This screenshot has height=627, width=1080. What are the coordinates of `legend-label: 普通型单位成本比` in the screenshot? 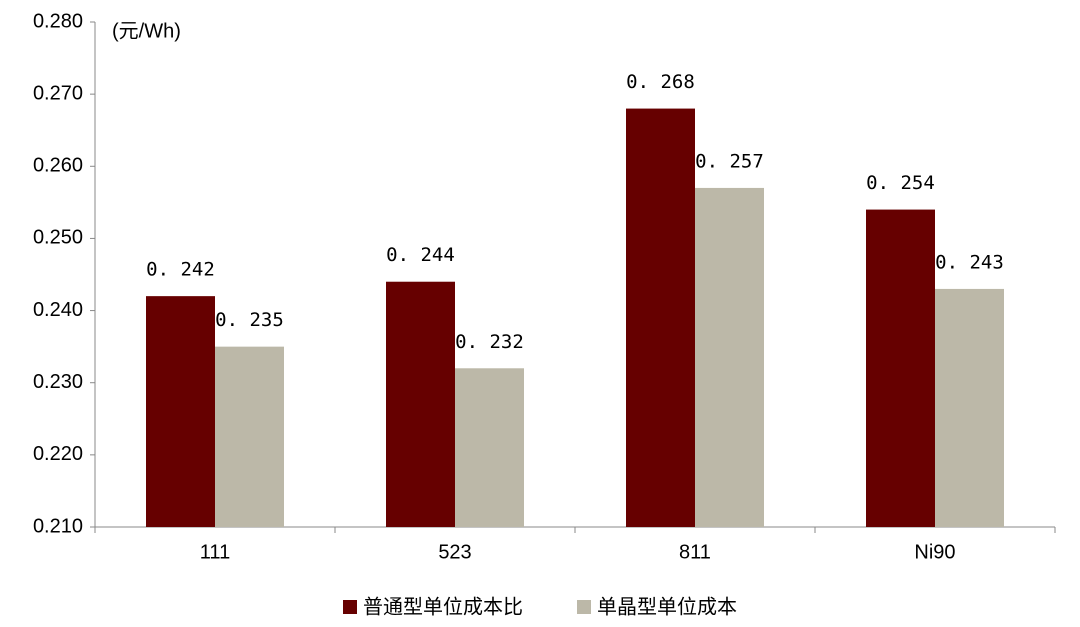 It's located at (443, 606).